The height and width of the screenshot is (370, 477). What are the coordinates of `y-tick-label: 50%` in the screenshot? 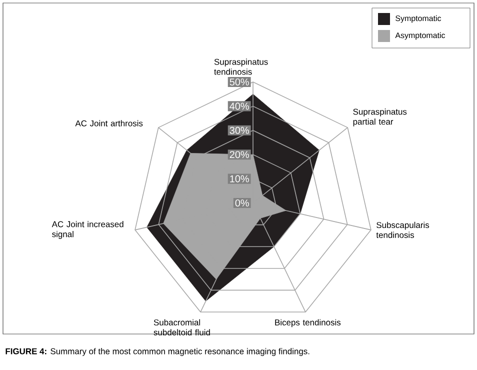 It's located at (239, 82).